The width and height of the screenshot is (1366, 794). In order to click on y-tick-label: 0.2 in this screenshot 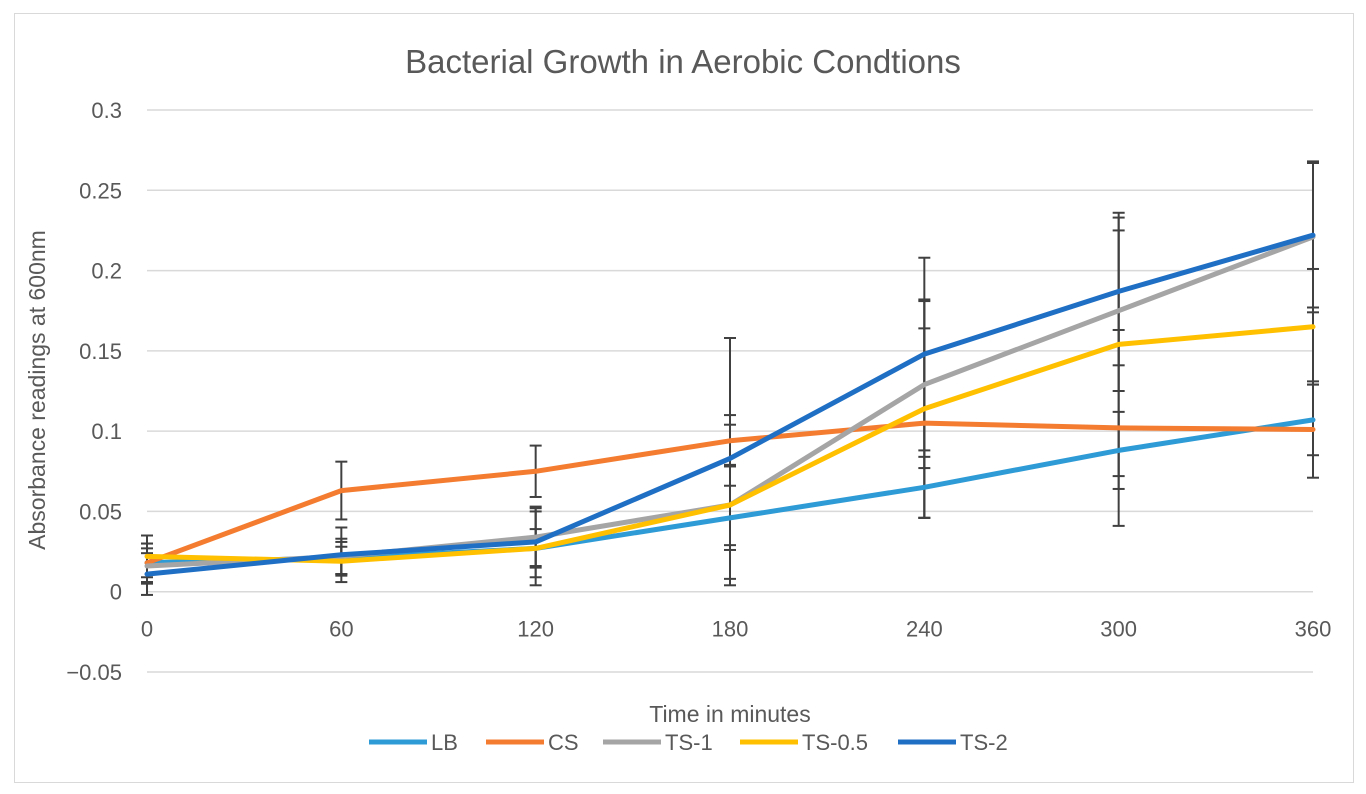, I will do `click(106, 271)`.